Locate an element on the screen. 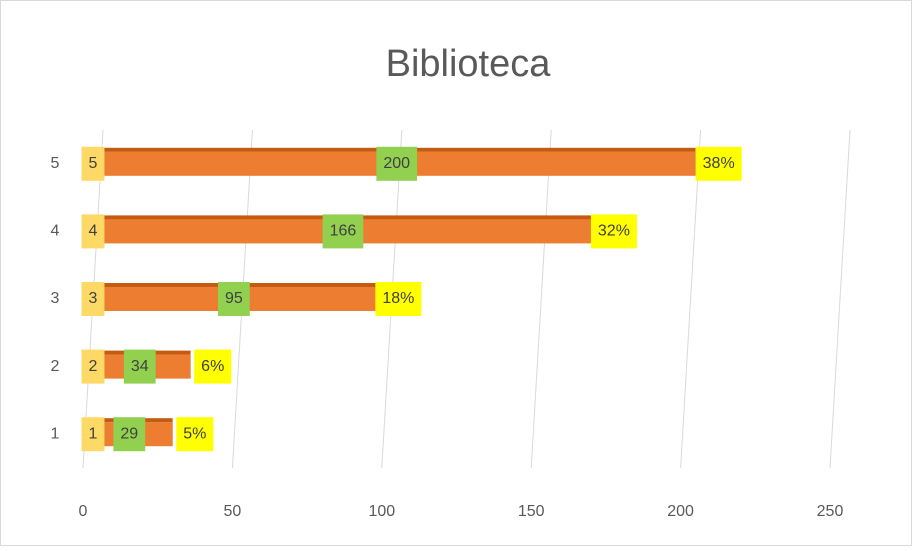  x-tick-label: 150 is located at coordinates (531, 511).